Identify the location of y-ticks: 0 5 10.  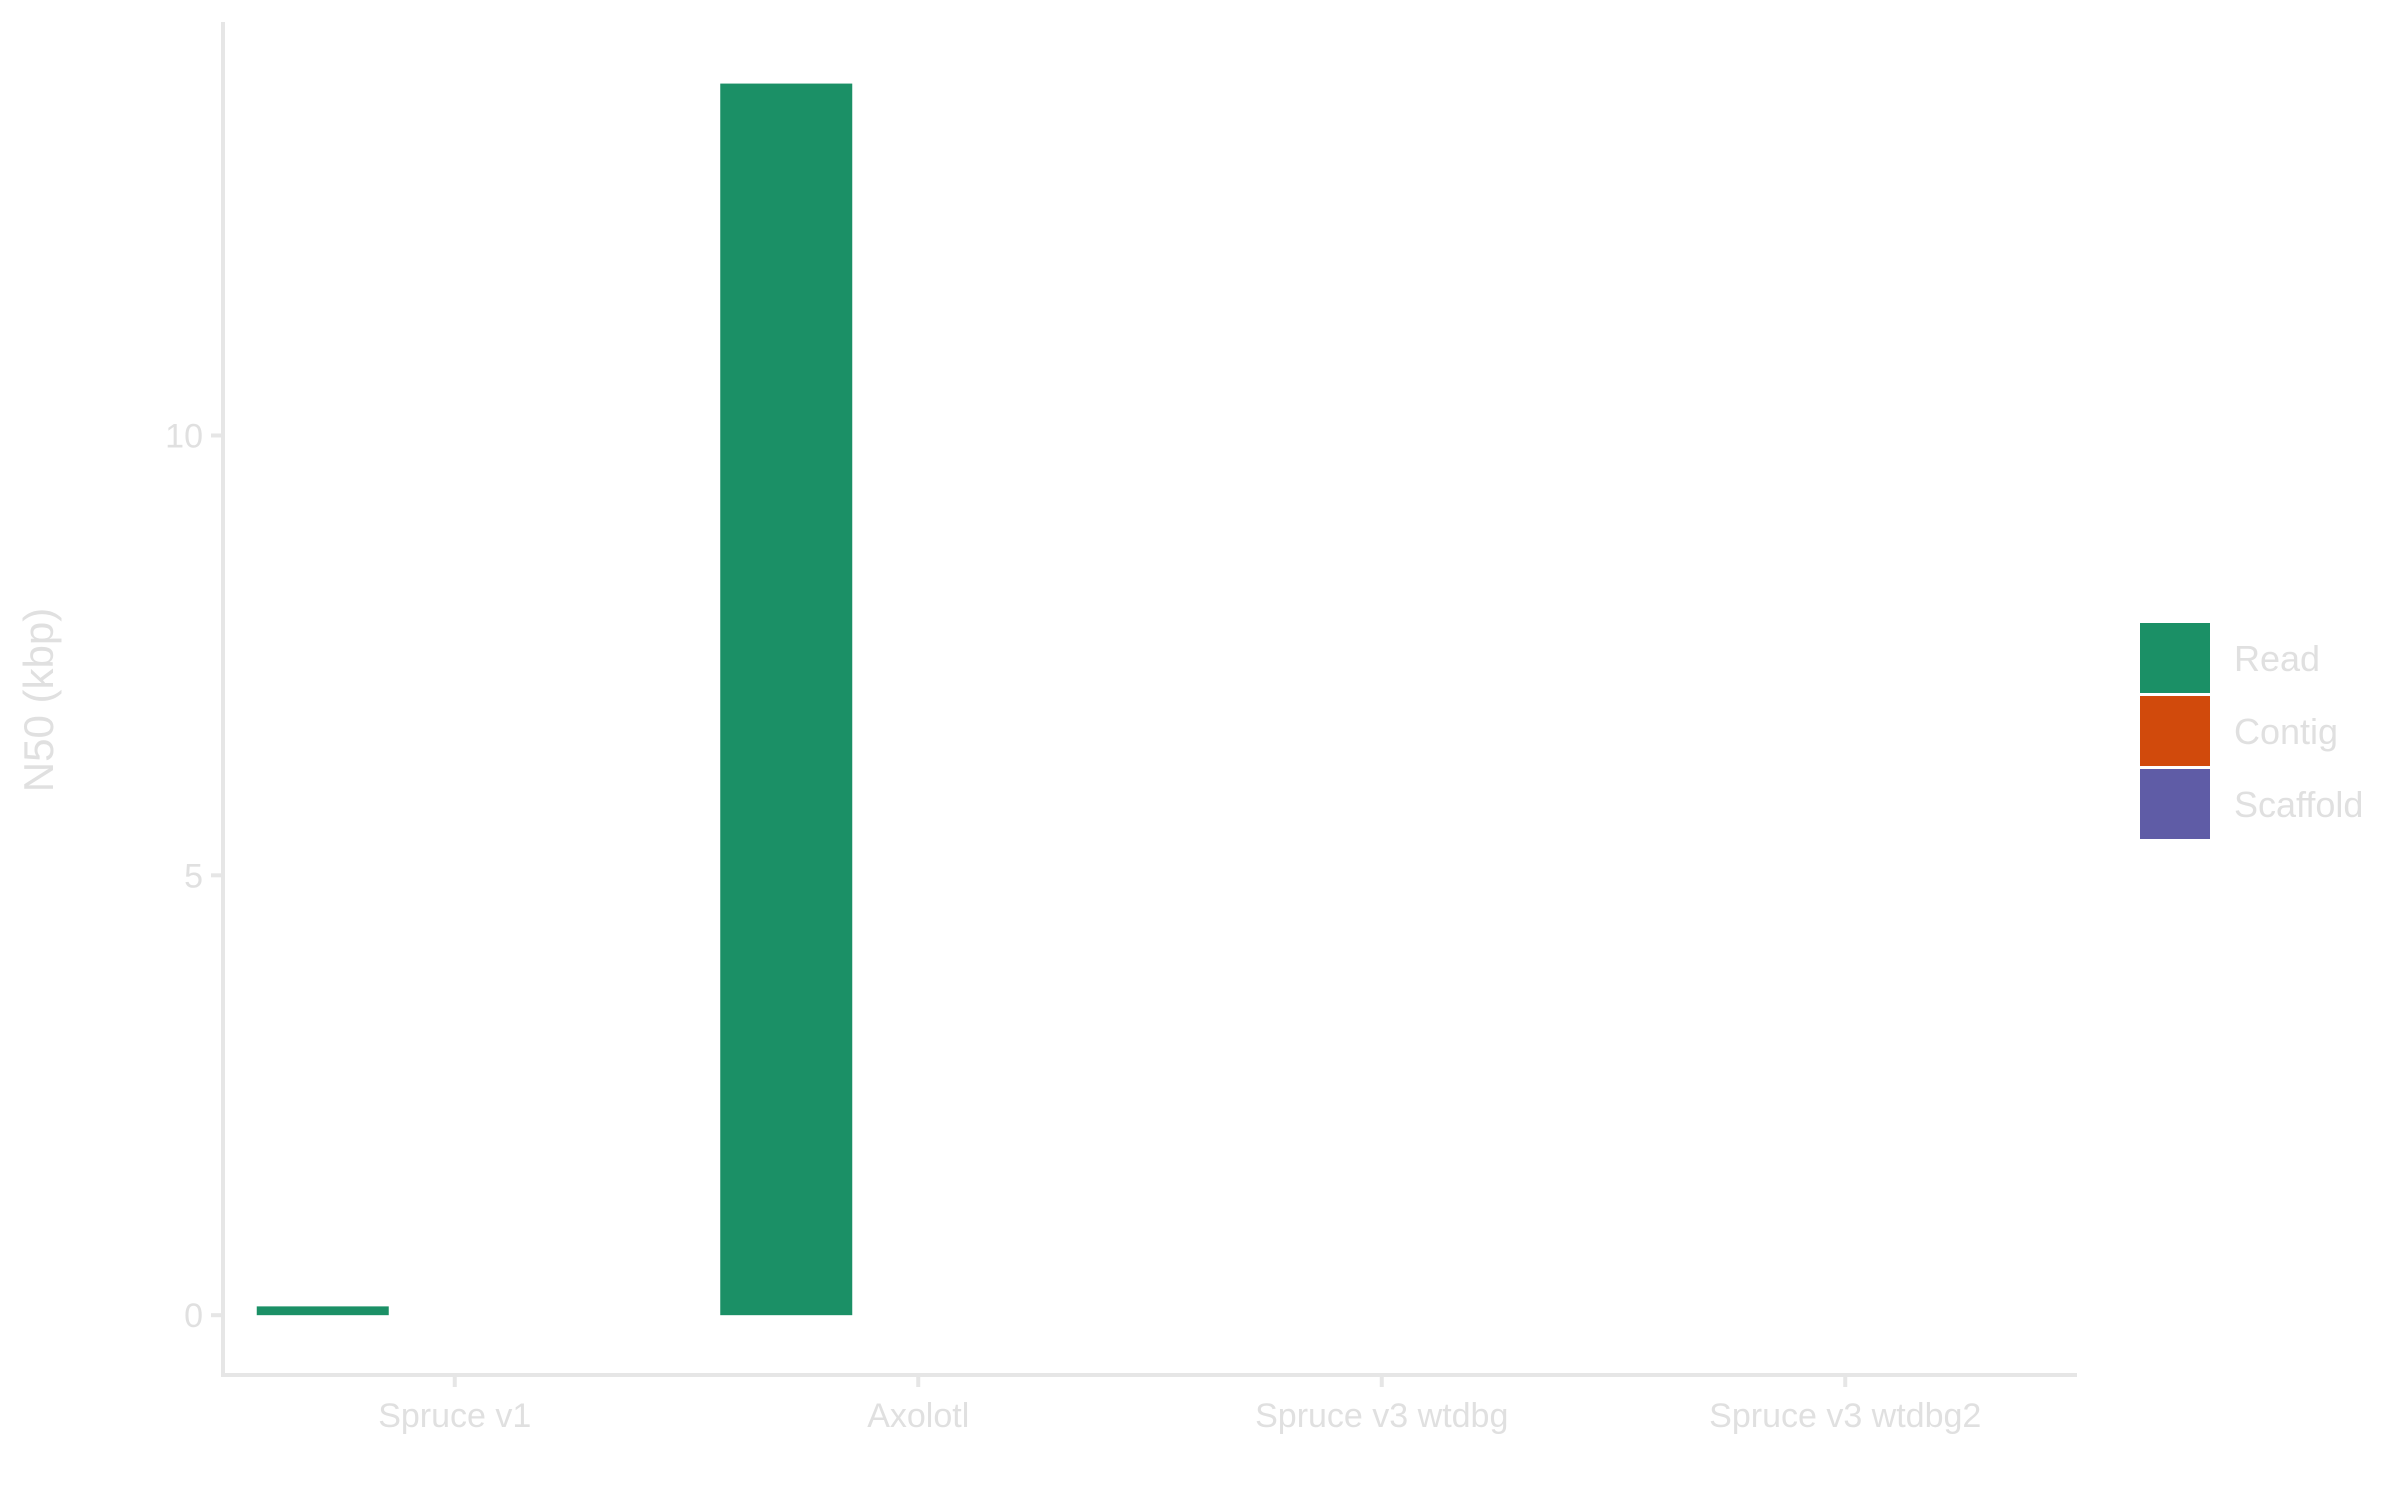
(194, 876).